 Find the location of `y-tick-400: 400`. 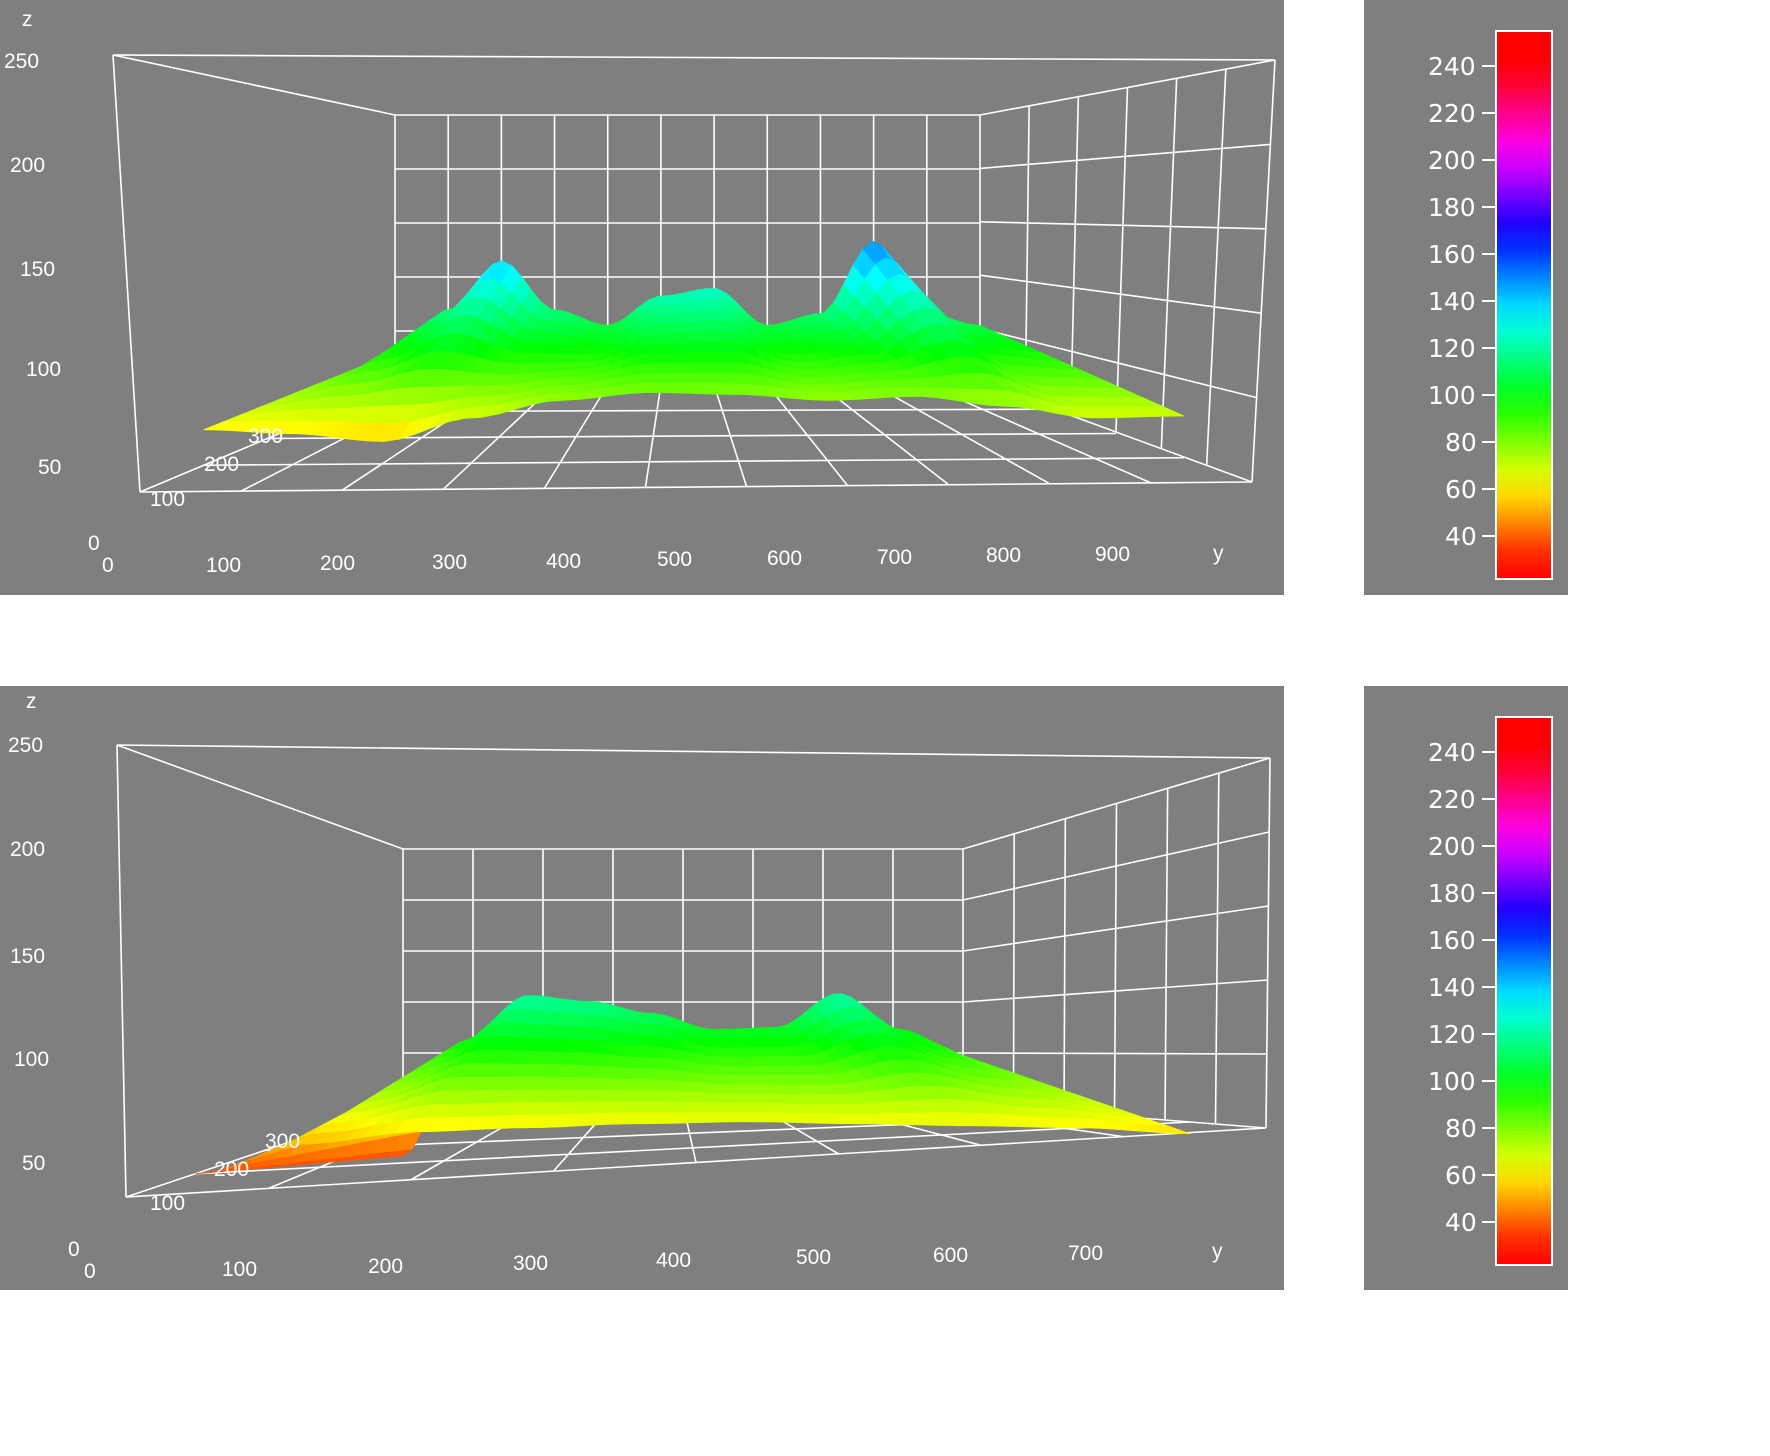

y-tick-400: 400 is located at coordinates (563, 561).